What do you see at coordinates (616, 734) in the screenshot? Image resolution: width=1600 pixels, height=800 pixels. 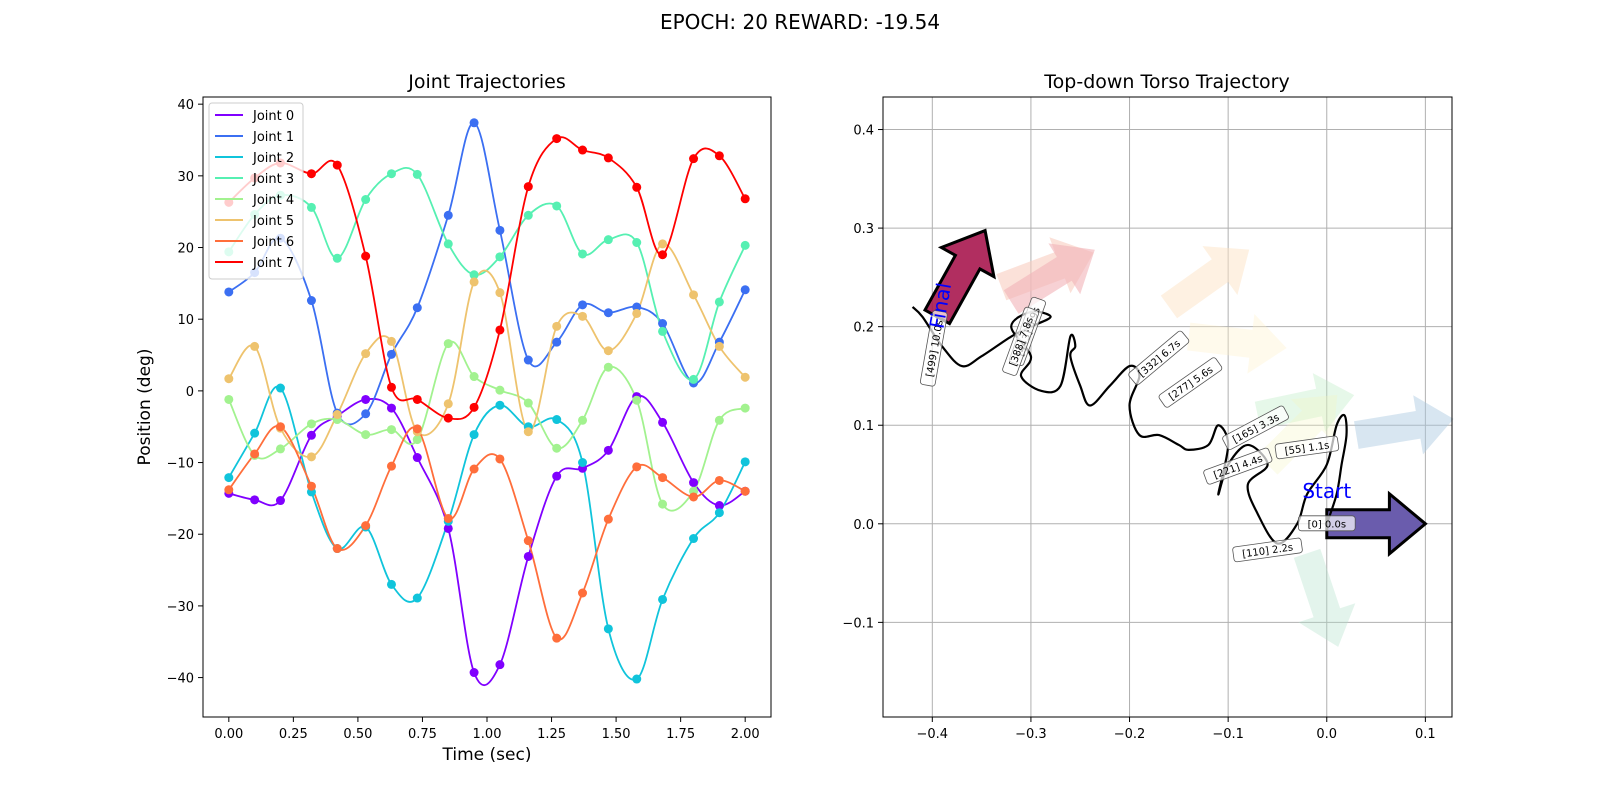 I see `x-tick-label: 1.50` at bounding box center [616, 734].